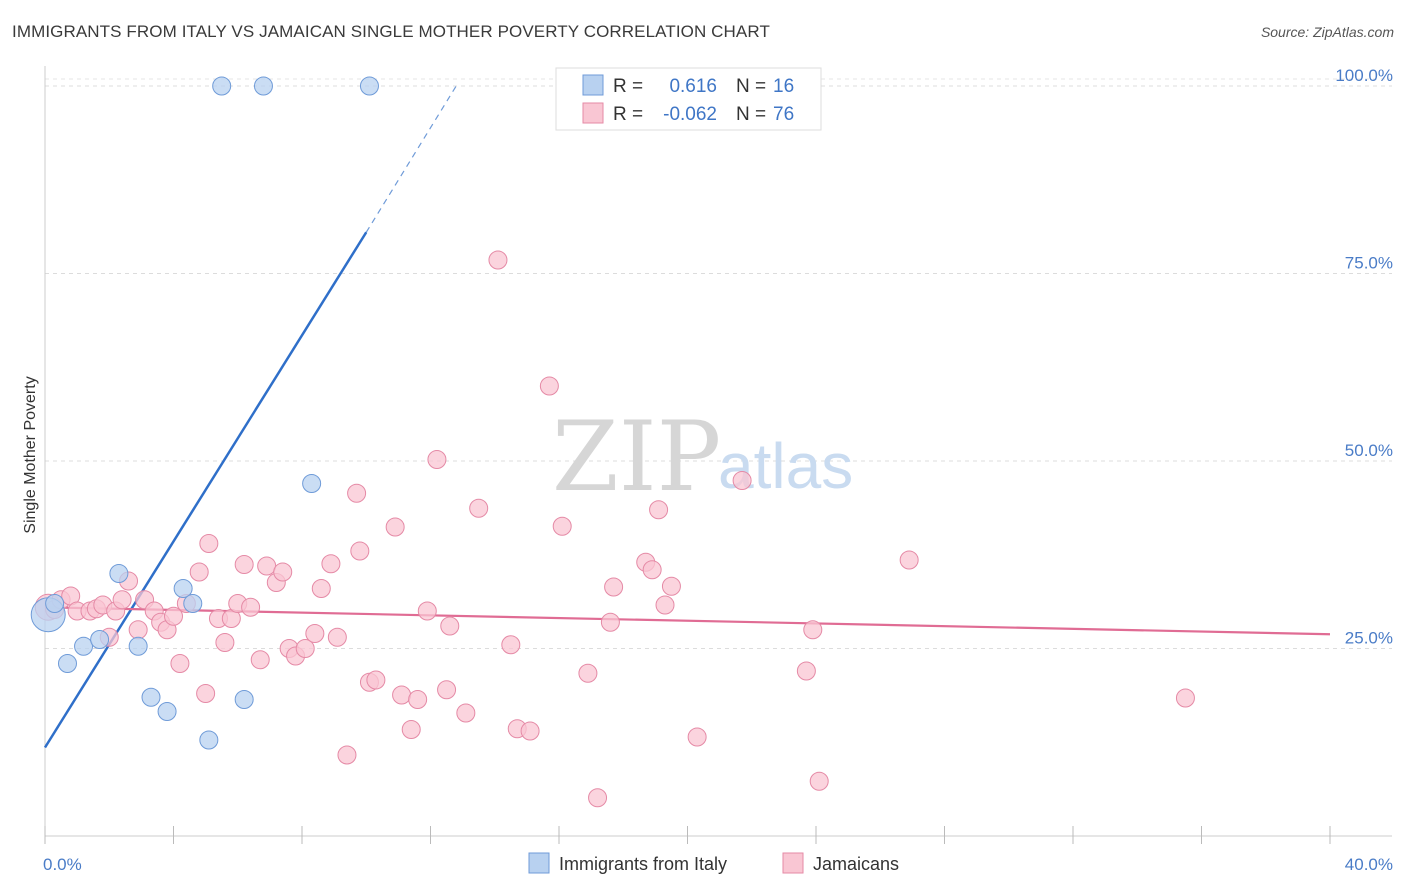  What do you see at coordinates (1369, 638) in the screenshot?
I see `y-tick-label: 25.0%` at bounding box center [1369, 638].